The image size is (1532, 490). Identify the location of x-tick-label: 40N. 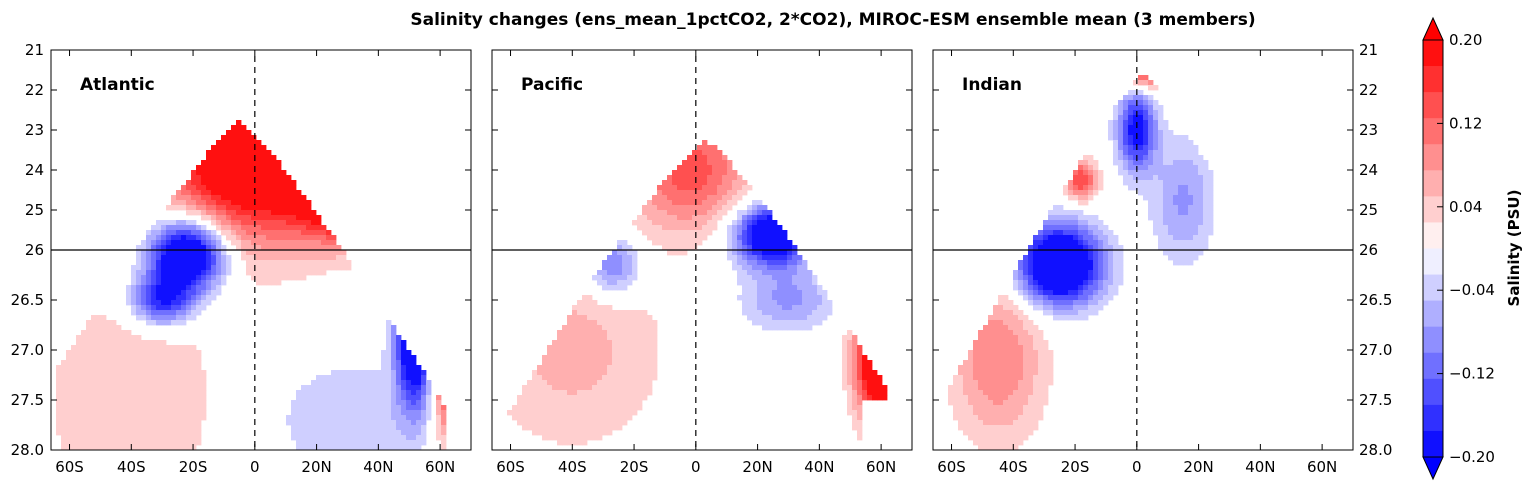
(378, 467).